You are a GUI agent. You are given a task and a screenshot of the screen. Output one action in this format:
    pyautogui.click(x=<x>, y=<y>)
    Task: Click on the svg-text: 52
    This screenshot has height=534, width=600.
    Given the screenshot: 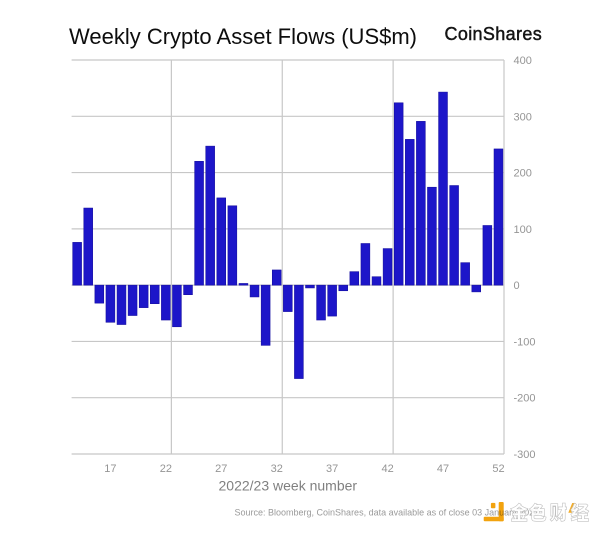 What is the action you would take?
    pyautogui.click(x=498, y=469)
    